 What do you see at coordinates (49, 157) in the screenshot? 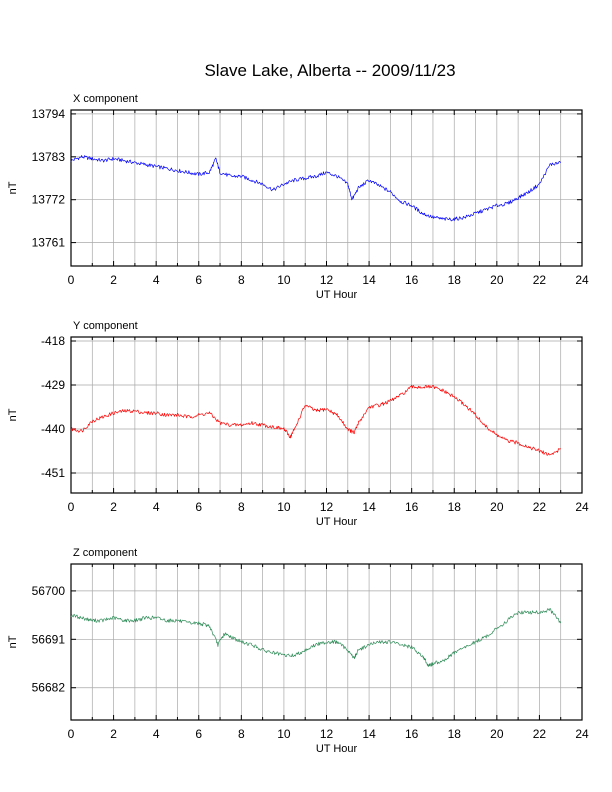
I see `y-tick-label: 13783` at bounding box center [49, 157].